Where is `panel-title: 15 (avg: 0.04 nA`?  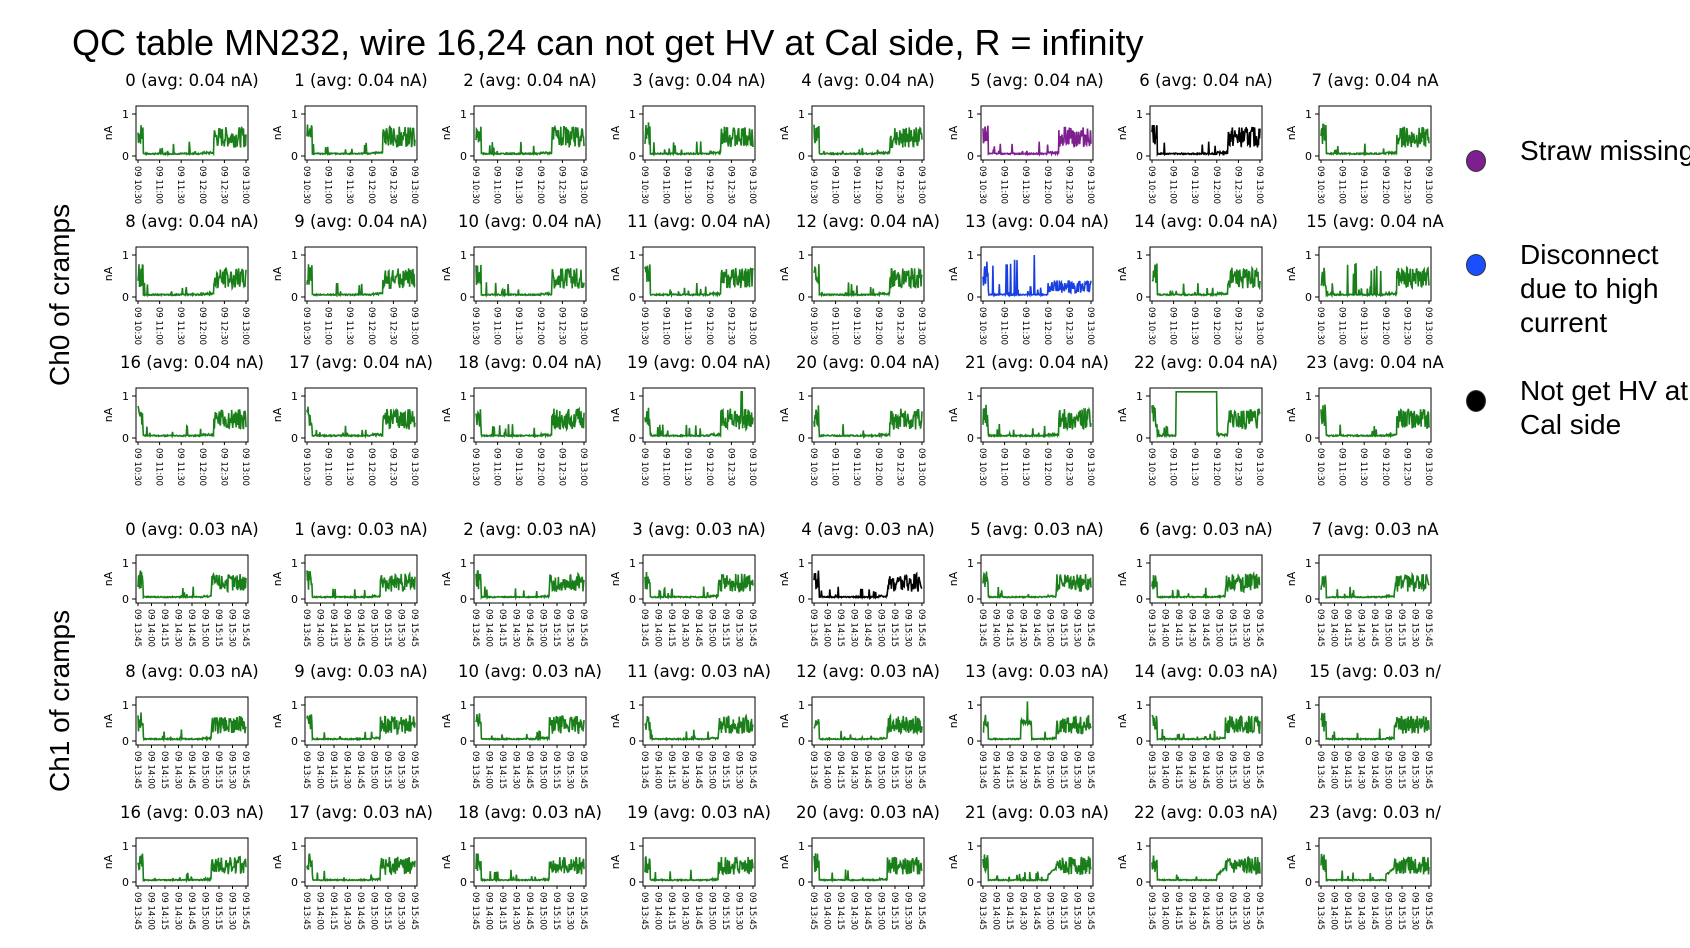
panel-title: 15 (avg: 0.04 nA is located at coordinates (1375, 221).